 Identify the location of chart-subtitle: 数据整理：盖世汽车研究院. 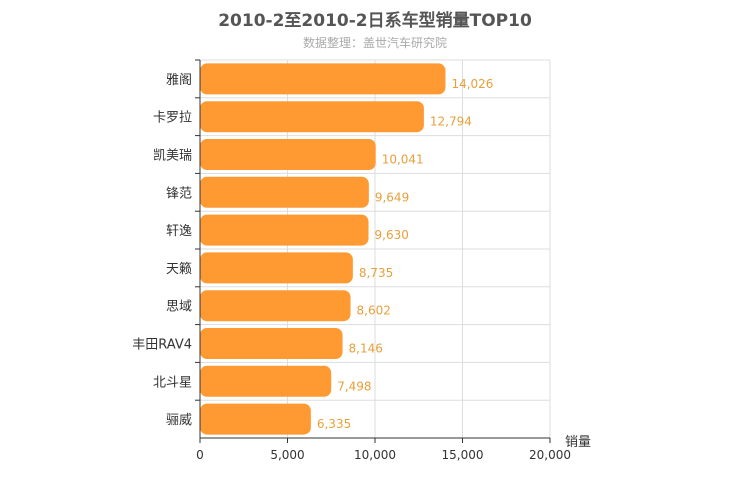
(374, 43).